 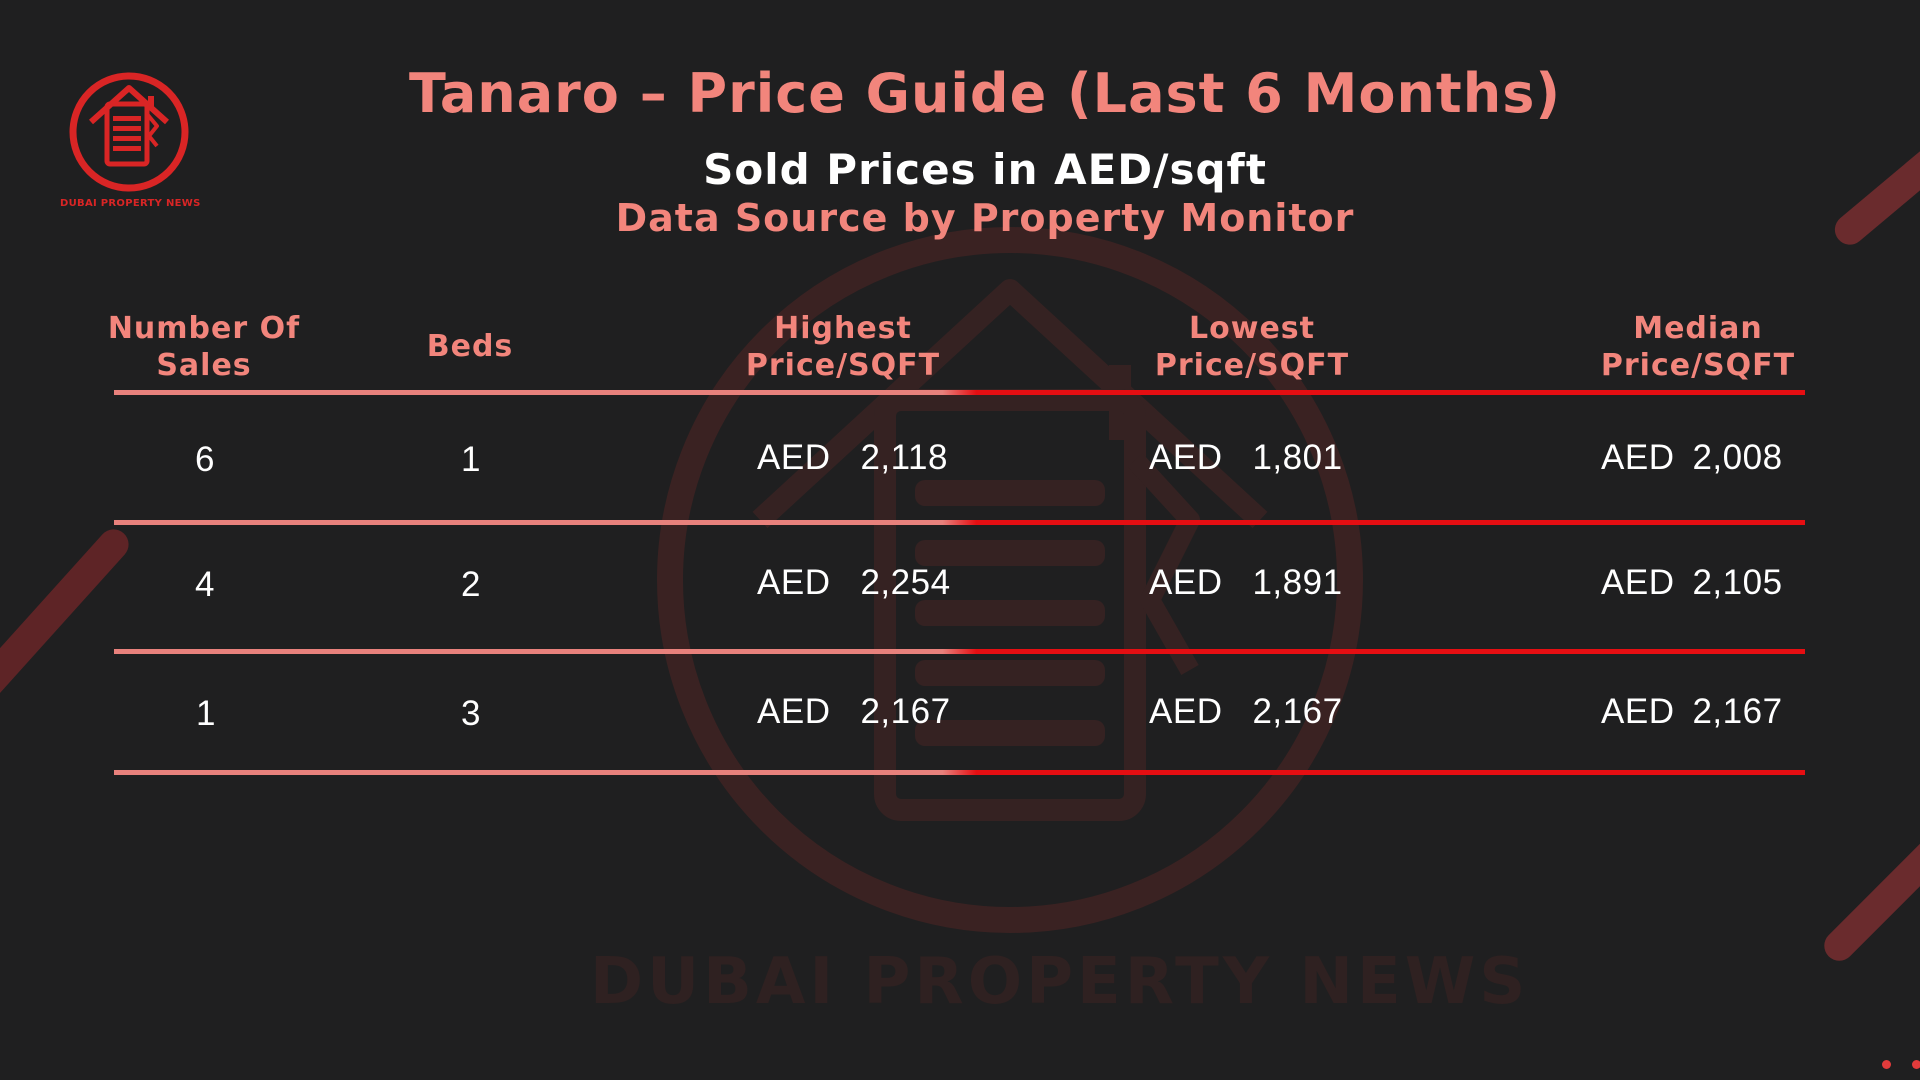 What do you see at coordinates (206, 713) in the screenshot?
I see `cell-sales: 1` at bounding box center [206, 713].